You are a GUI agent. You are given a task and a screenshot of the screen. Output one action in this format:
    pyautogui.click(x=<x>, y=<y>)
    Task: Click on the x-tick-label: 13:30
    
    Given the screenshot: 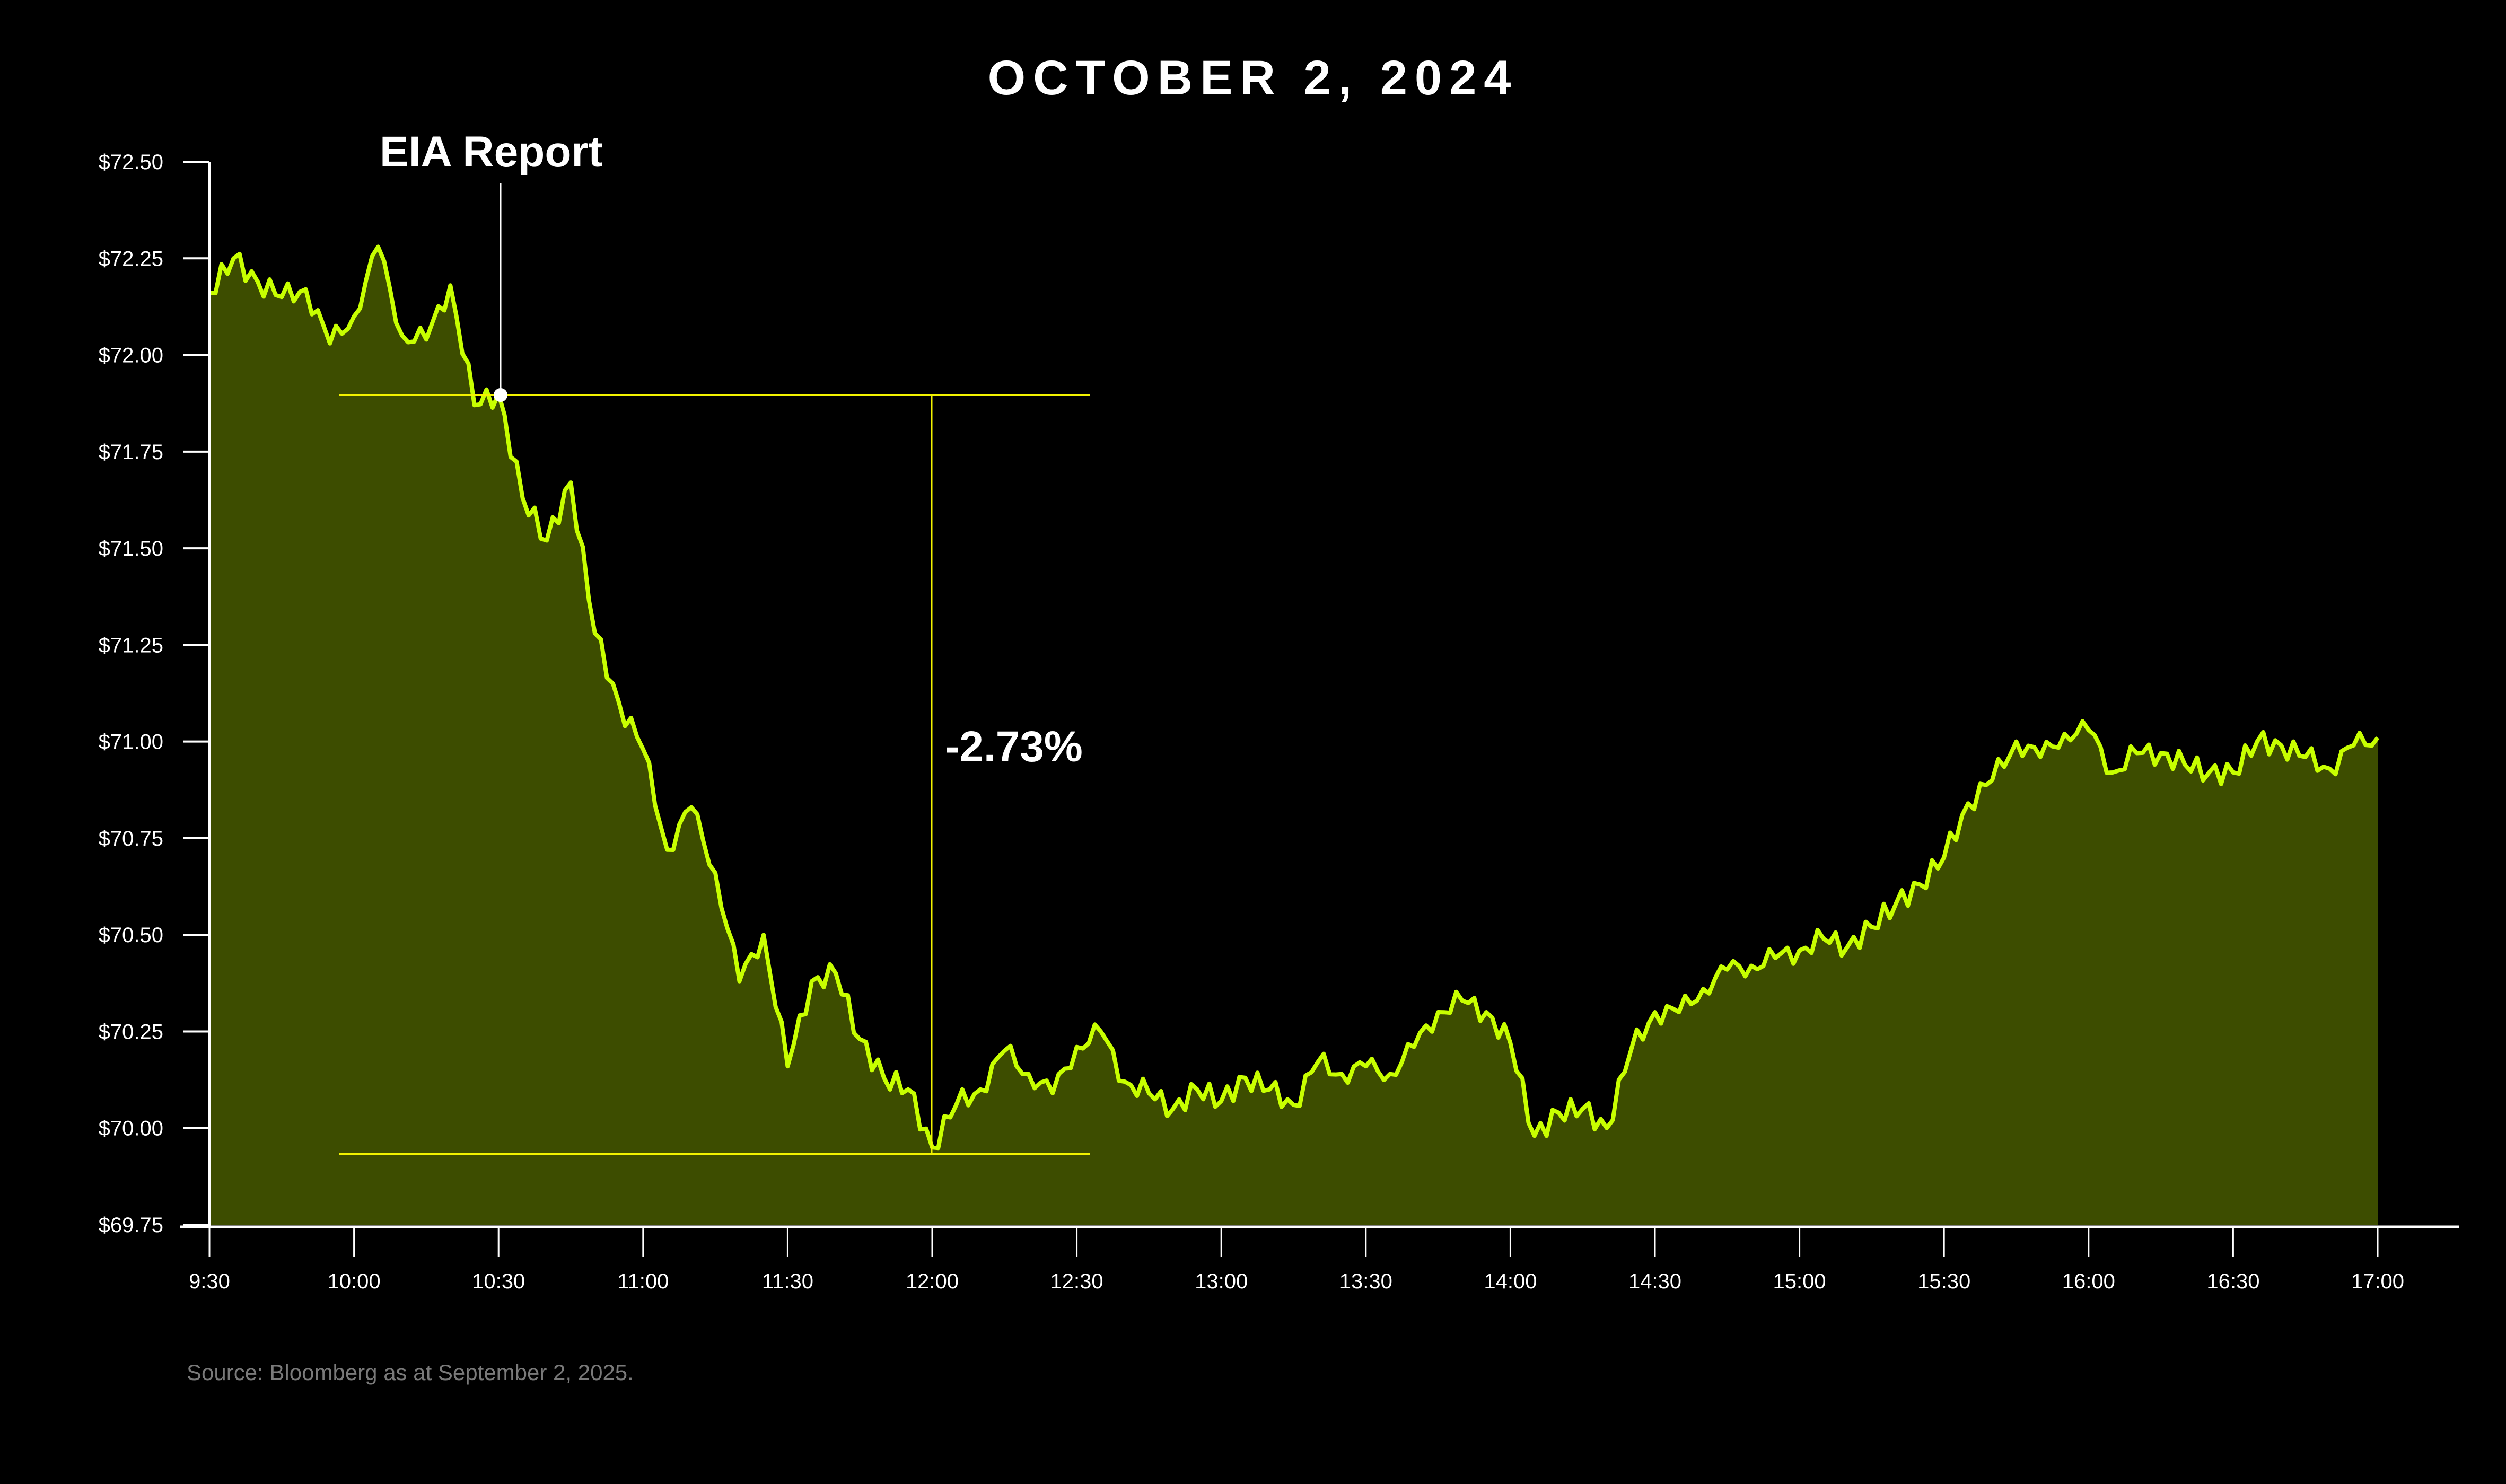 What is the action you would take?
    pyautogui.click(x=1365, y=1281)
    